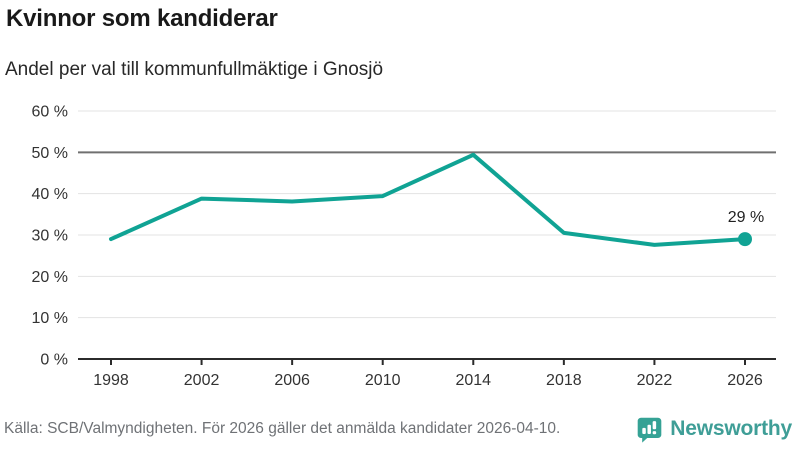  Describe the element at coordinates (745, 380) in the screenshot. I see `x-tick-label: 2026` at that location.